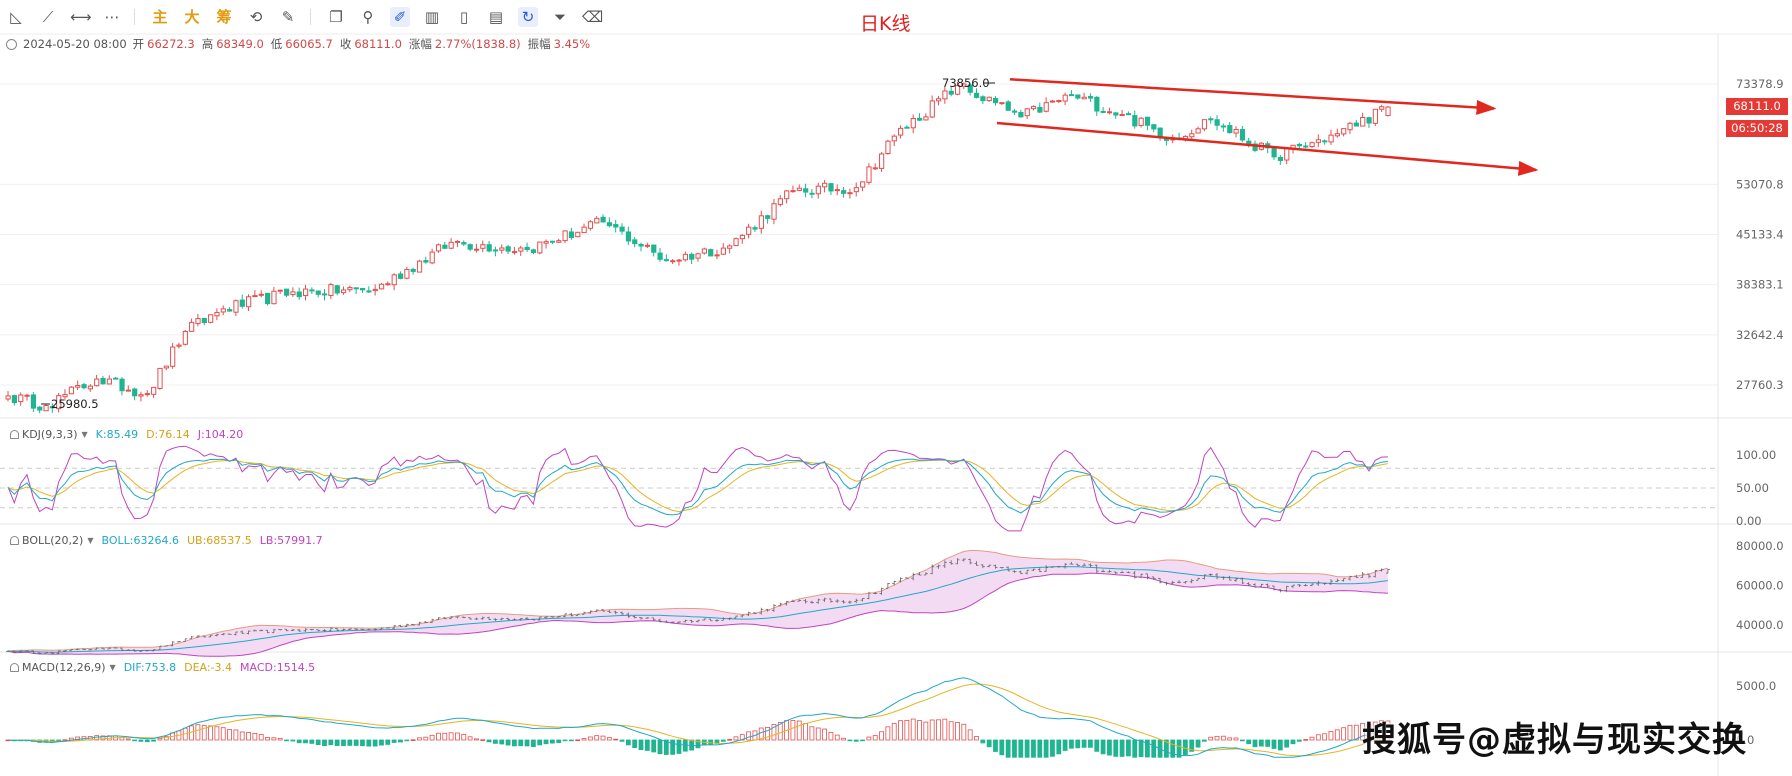 The image size is (1792, 776). Describe the element at coordinates (288, 17) in the screenshot. I see `eraser-pen-icon: ✎` at that location.